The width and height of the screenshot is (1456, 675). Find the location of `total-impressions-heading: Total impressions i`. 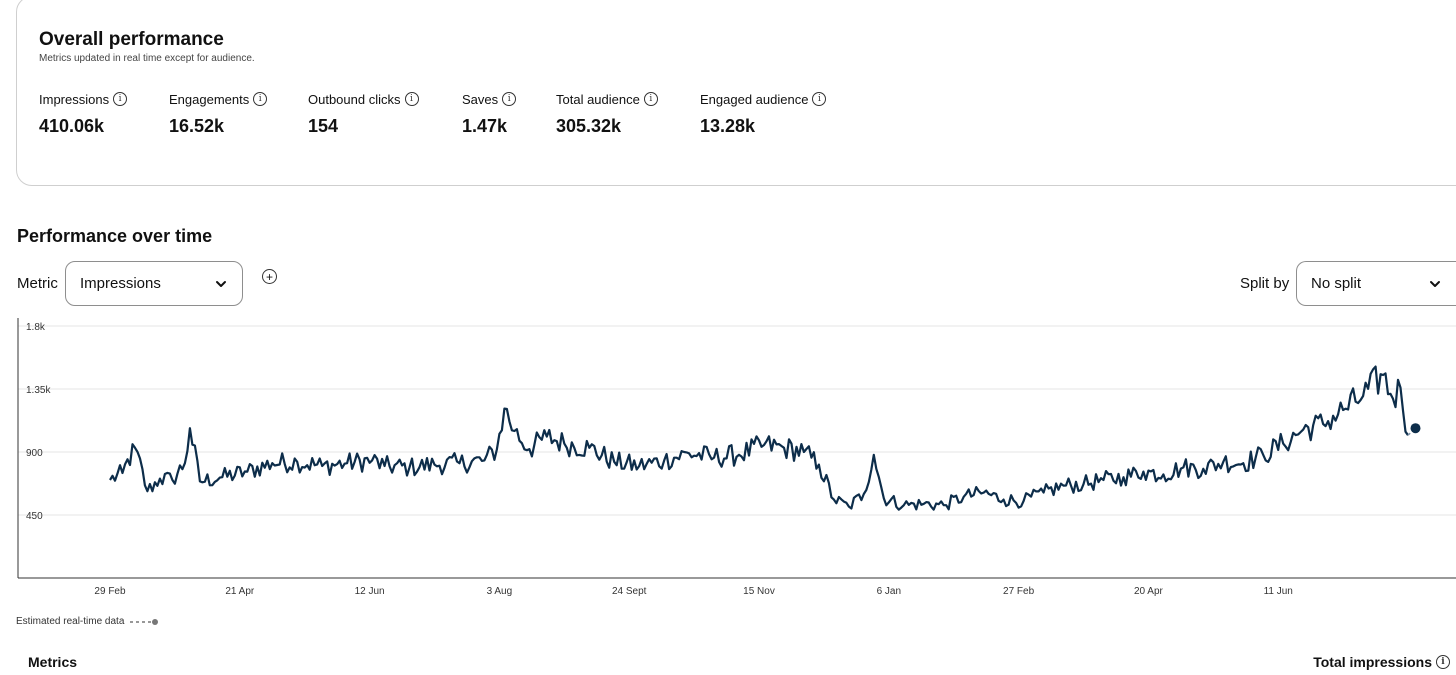

total-impressions-heading: Total impressions i is located at coordinates (1381, 662).